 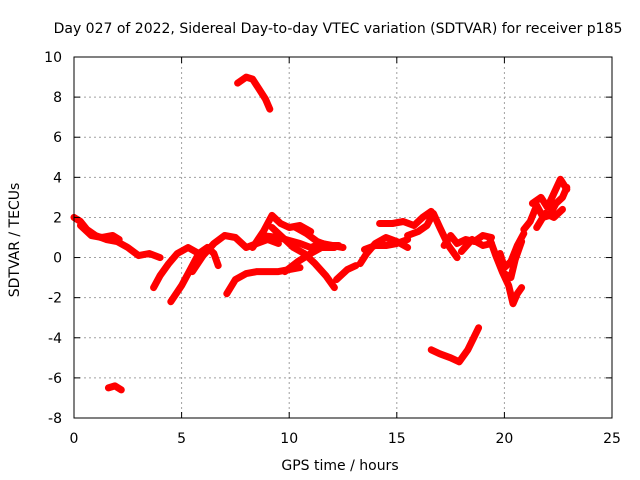 What do you see at coordinates (53, 58) in the screenshot?
I see `y-tick-label: 10` at bounding box center [53, 58].